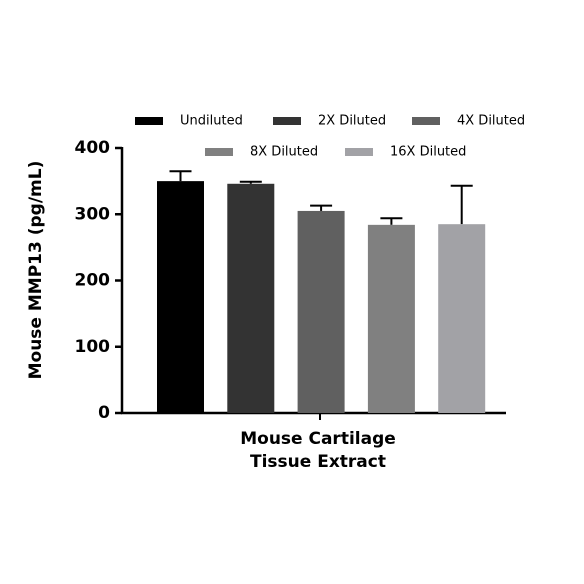  I want to click on legend-label: 16X Diluted, so click(428, 152).